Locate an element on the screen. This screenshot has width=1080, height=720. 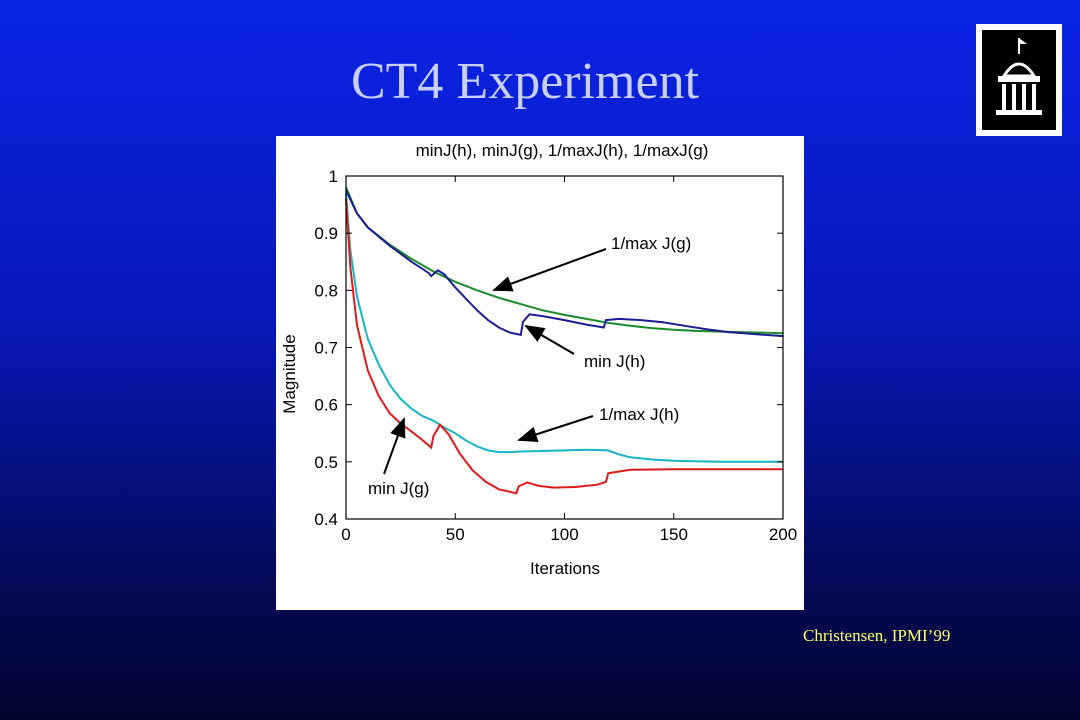
university-building-logo is located at coordinates (1019, 80).